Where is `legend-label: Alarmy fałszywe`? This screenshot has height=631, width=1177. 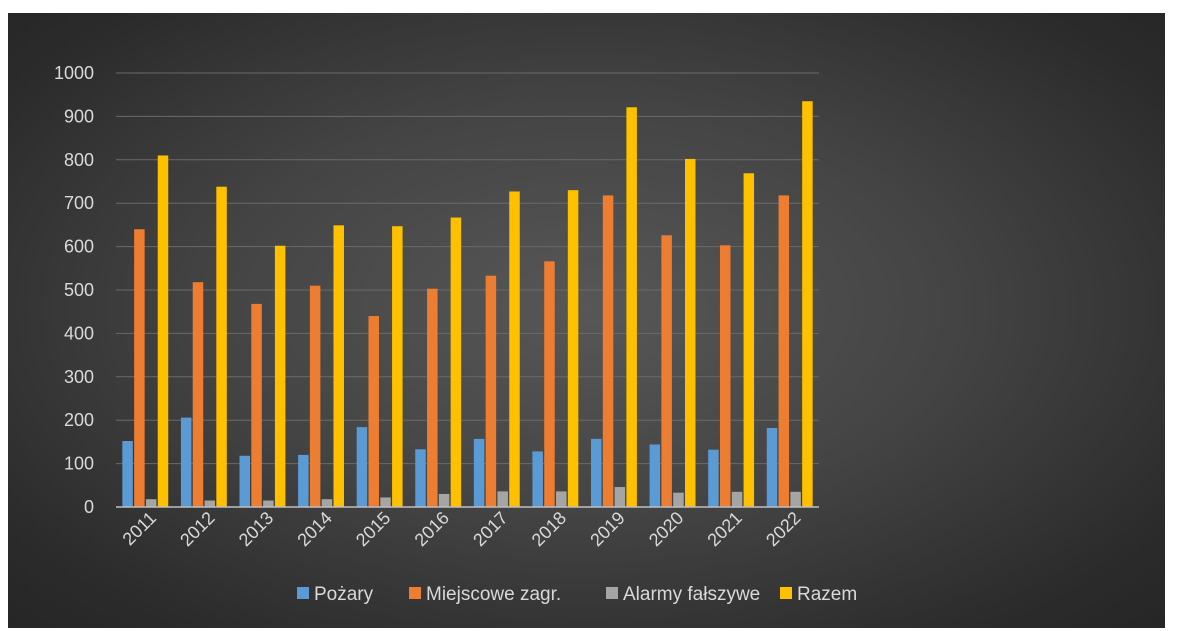 legend-label: Alarmy fałszywe is located at coordinates (691, 594).